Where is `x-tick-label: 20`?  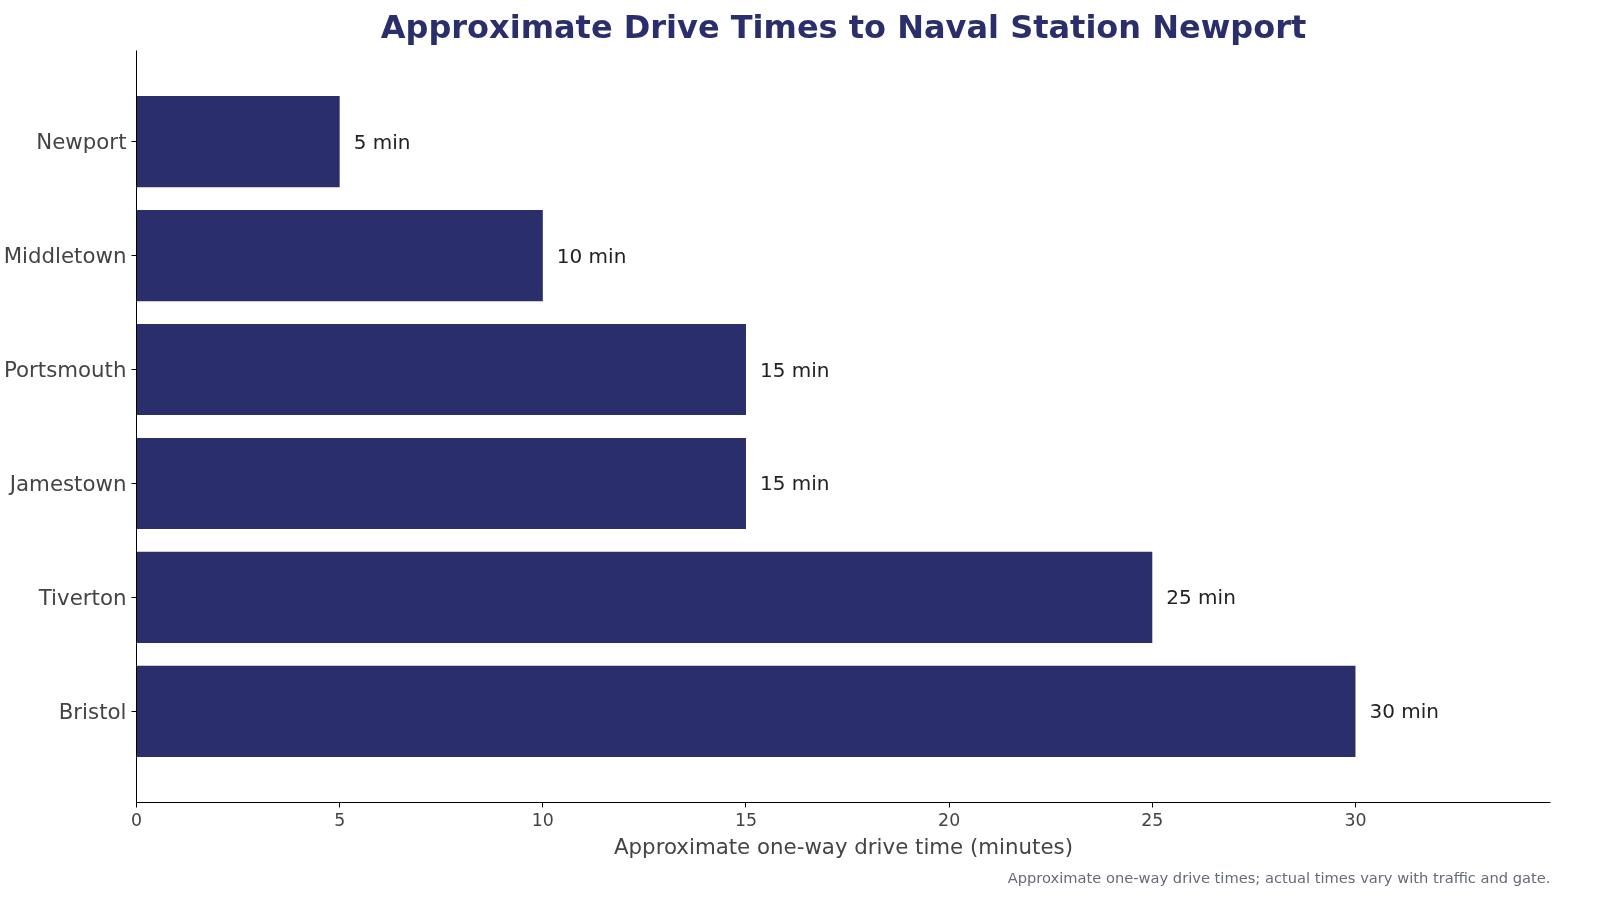
x-tick-label: 20 is located at coordinates (949, 819).